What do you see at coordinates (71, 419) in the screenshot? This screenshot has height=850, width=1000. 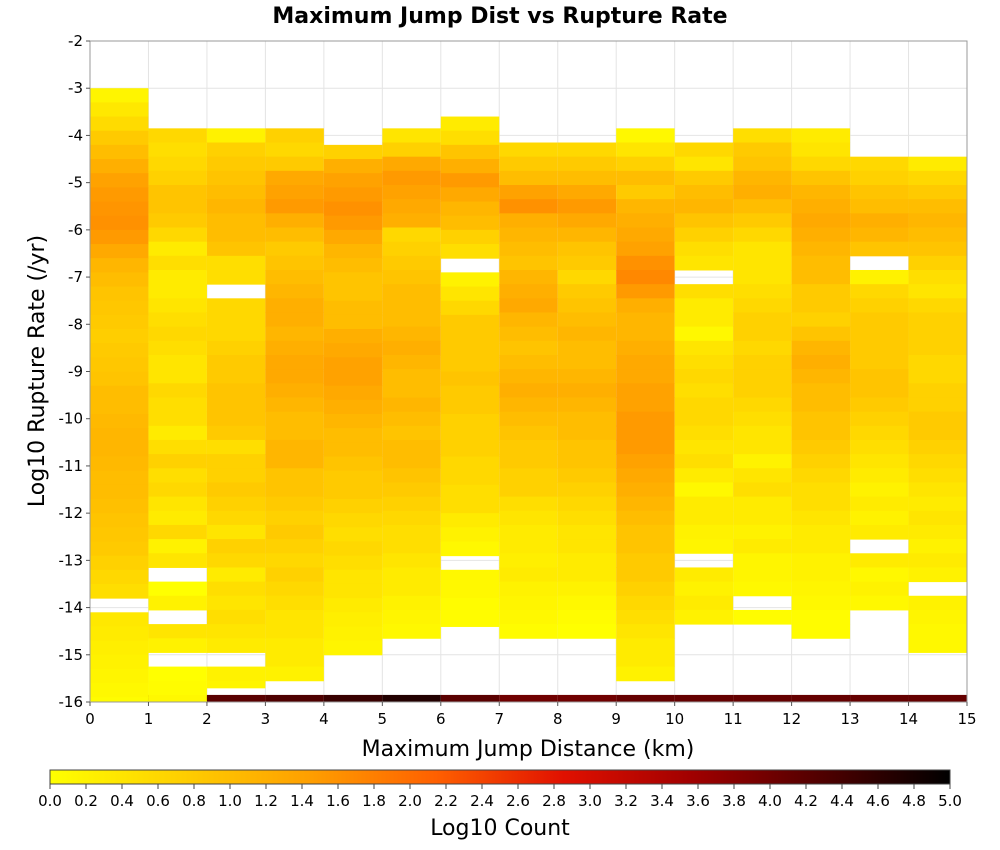 I see `y-tick-label: -10` at bounding box center [71, 419].